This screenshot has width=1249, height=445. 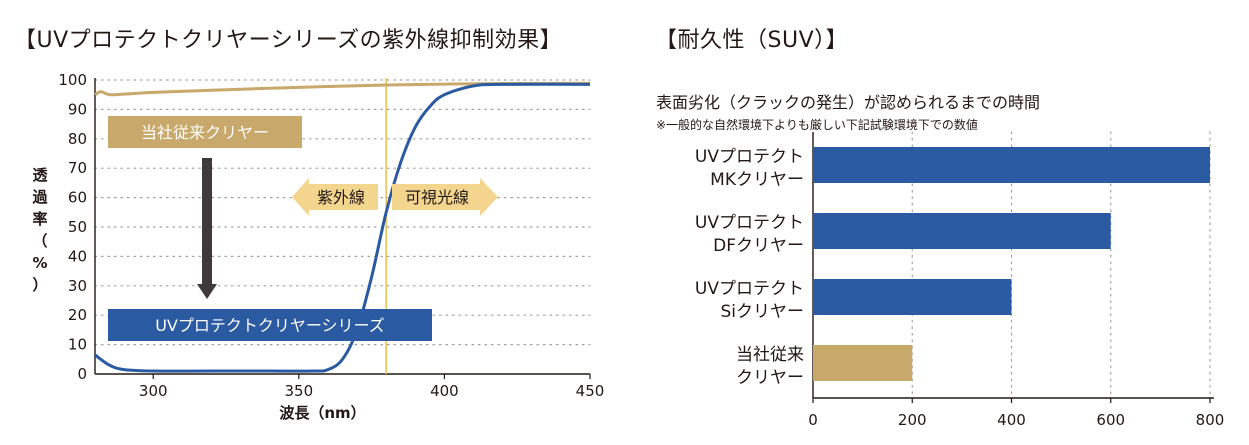 I want to click on y-axis-title-char: 透, so click(x=40, y=175).